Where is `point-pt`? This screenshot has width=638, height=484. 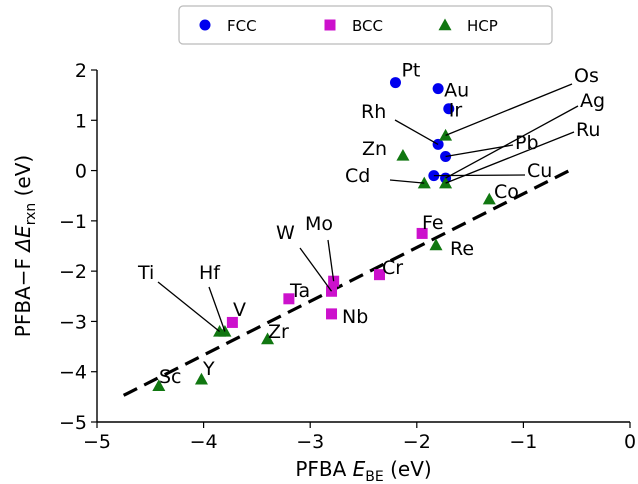 point-pt is located at coordinates (395, 83).